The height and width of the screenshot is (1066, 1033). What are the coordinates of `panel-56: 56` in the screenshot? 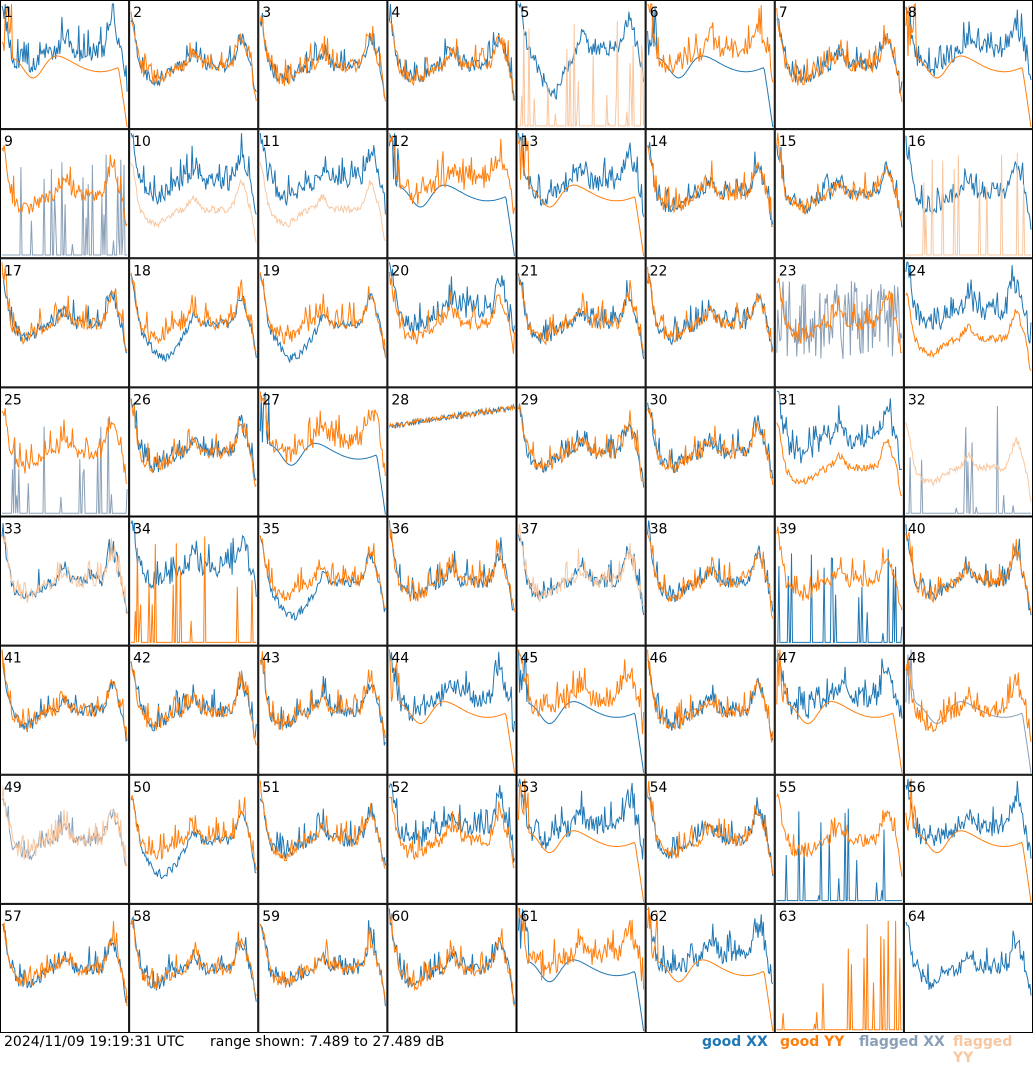 It's located at (968, 839).